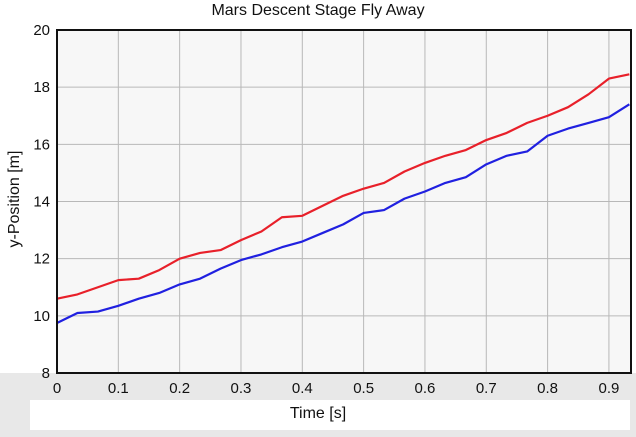  I want to click on x-axis-label: Time [s], so click(318, 413).